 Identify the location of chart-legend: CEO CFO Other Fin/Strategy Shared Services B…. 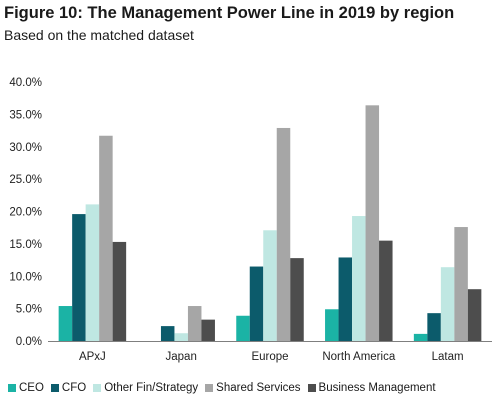
(225, 388).